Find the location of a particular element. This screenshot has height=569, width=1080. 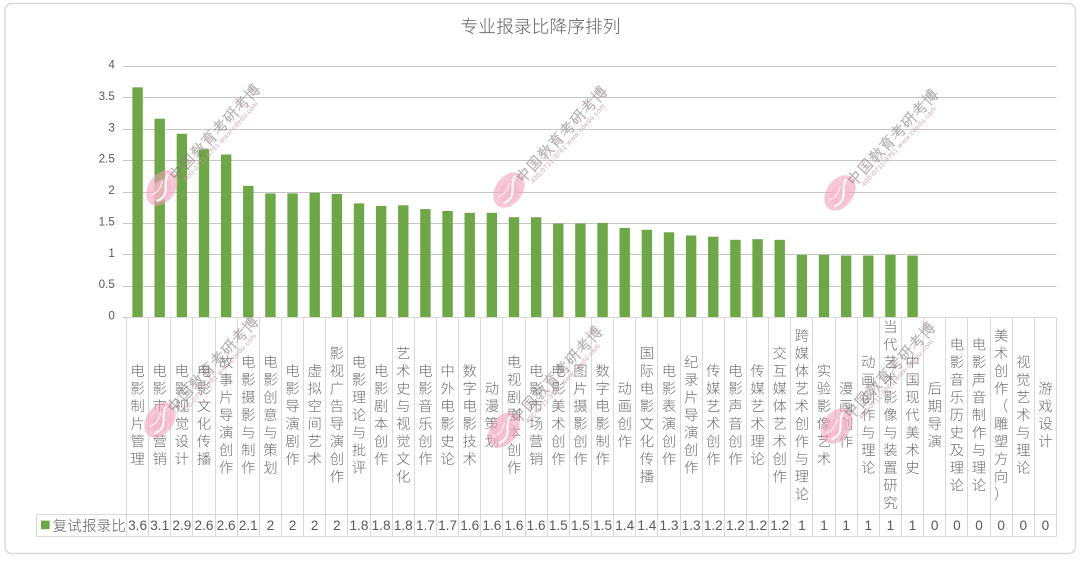

svg-text: 3.5 is located at coordinates (107, 96).